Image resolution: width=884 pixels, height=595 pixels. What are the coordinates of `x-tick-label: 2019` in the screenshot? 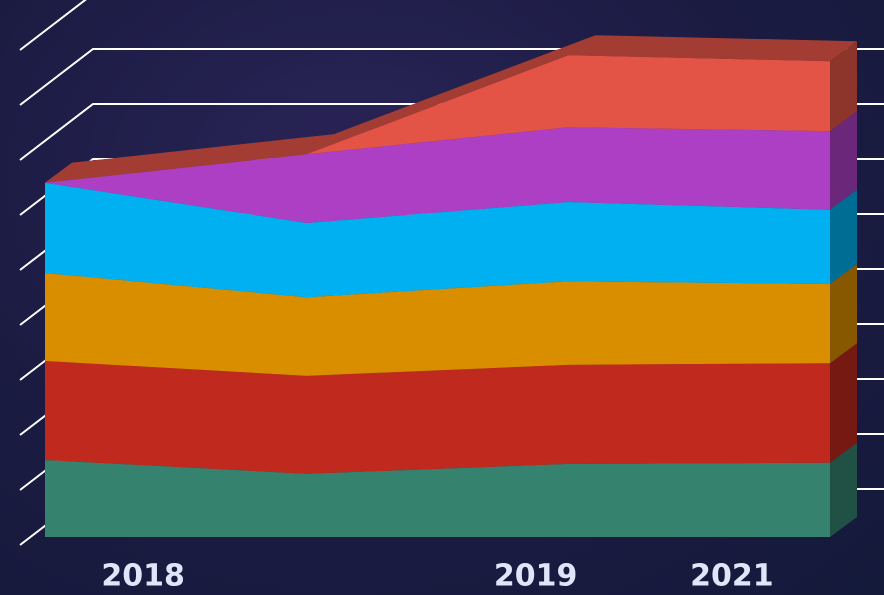 It's located at (536, 576).